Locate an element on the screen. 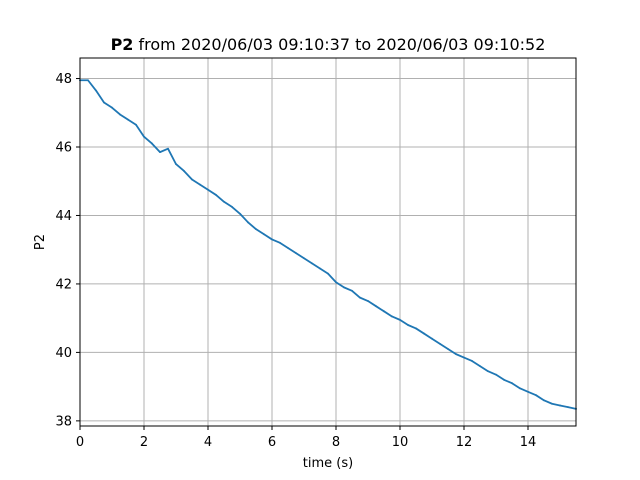  y-tick-label: 42 is located at coordinates (63, 284).